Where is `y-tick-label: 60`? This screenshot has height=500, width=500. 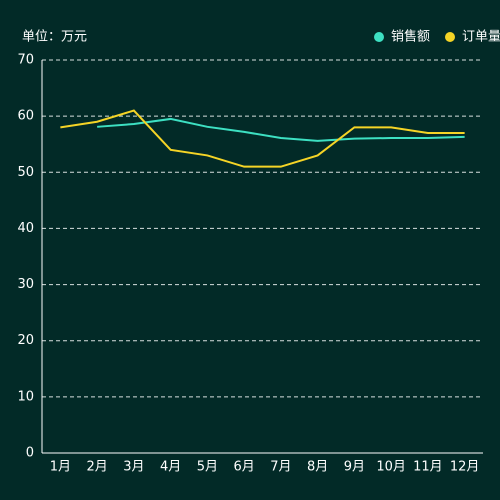
y-tick-label: 60 is located at coordinates (25, 116).